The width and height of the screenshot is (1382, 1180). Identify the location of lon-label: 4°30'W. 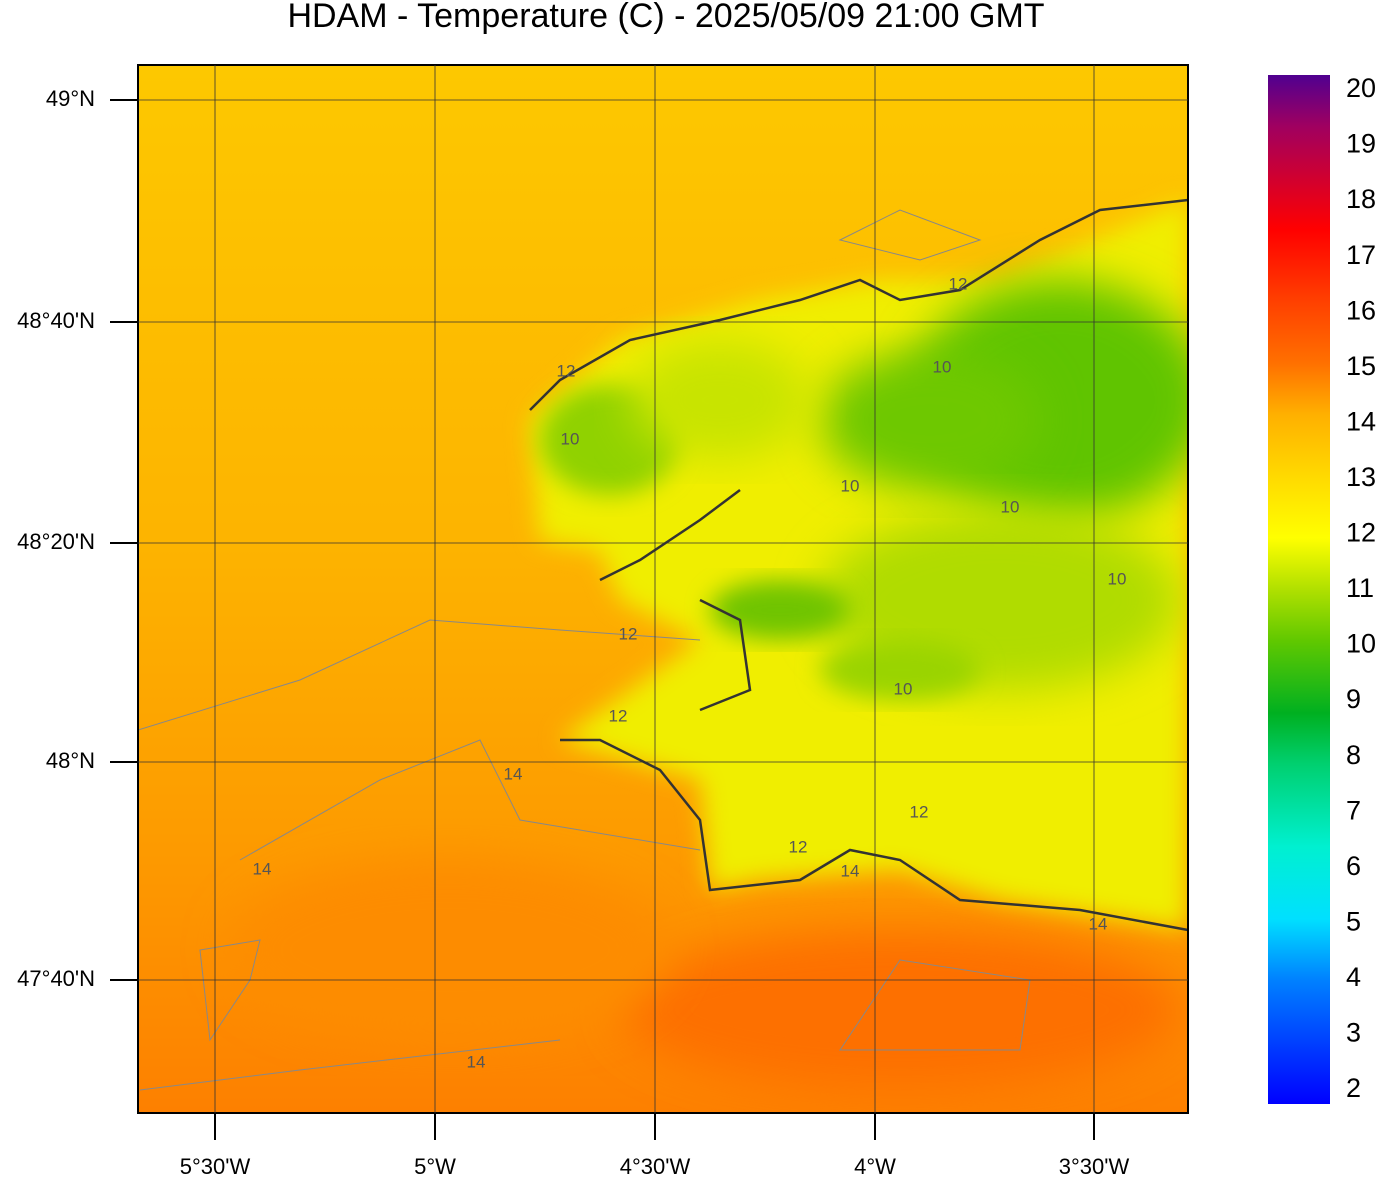
(655, 1166).